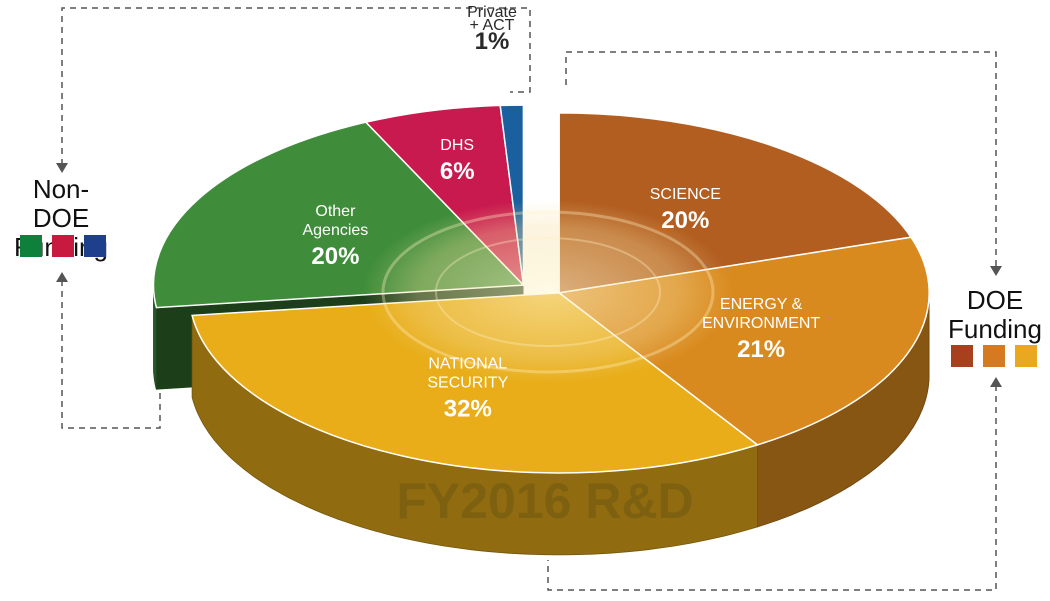 The image size is (1050, 601). Describe the element at coordinates (457, 171) in the screenshot. I see `slice-value-label: 6%` at that location.